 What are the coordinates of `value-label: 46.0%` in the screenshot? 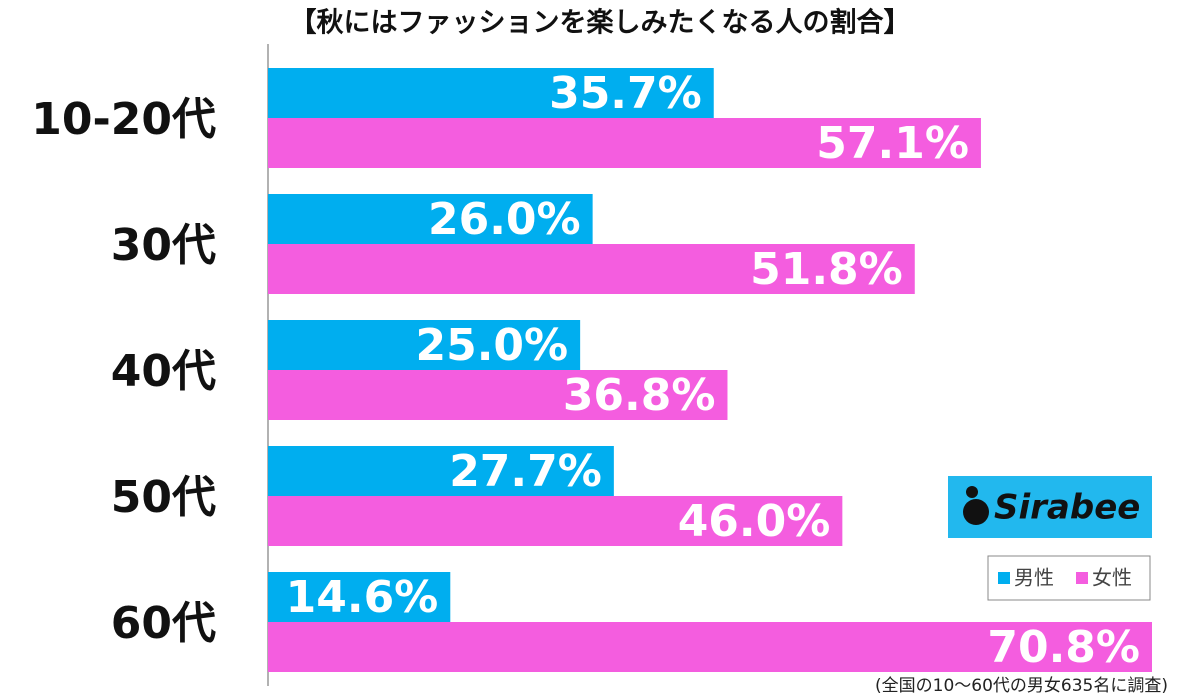 It's located at (754, 521).